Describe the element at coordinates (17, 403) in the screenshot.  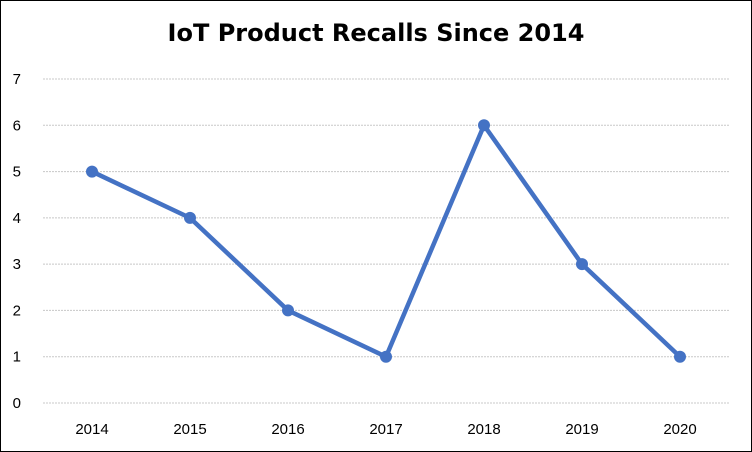
I see `y-tick-label: 0` at that location.